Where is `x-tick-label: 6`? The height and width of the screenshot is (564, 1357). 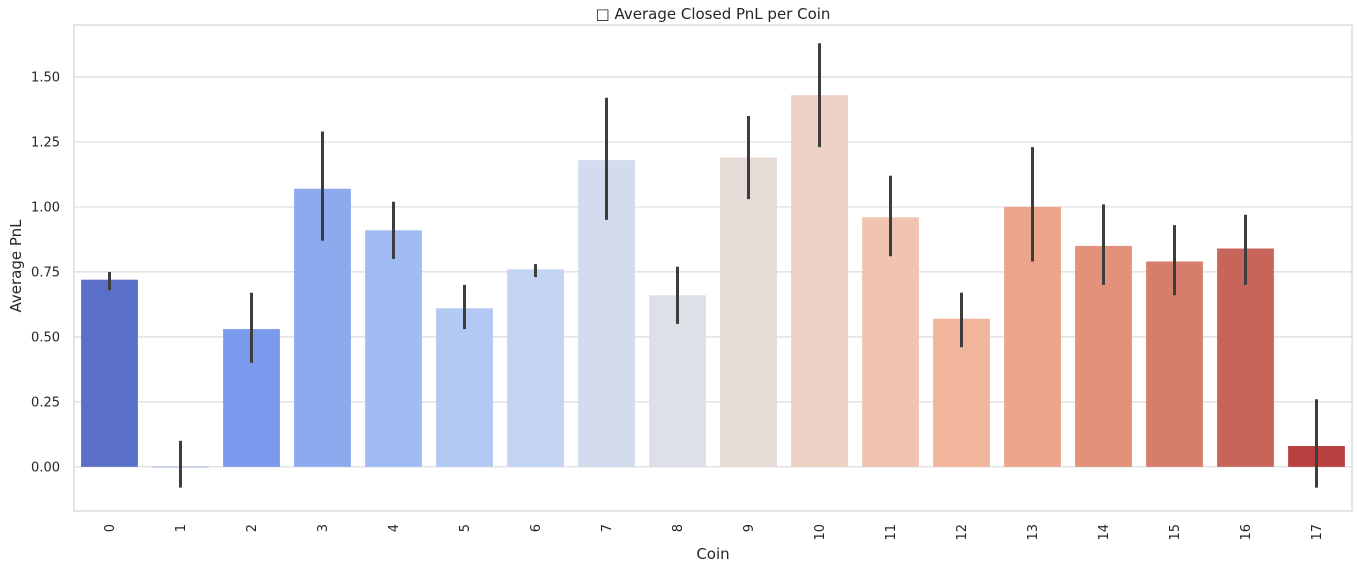
x-tick-label: 6 is located at coordinates (536, 528).